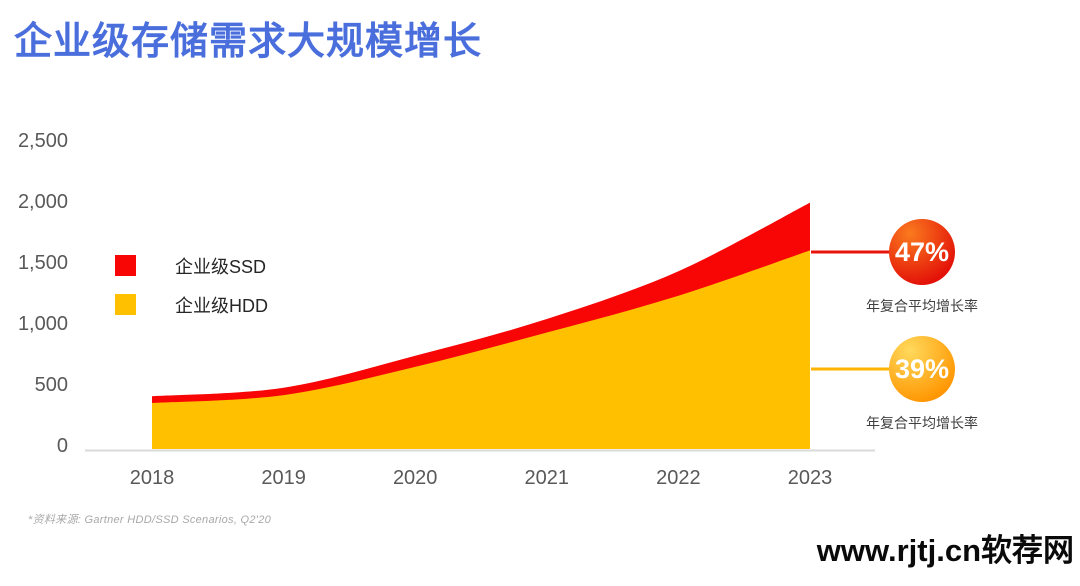  I want to click on legend: 企业级SSD 企业级HDD, so click(191, 294).